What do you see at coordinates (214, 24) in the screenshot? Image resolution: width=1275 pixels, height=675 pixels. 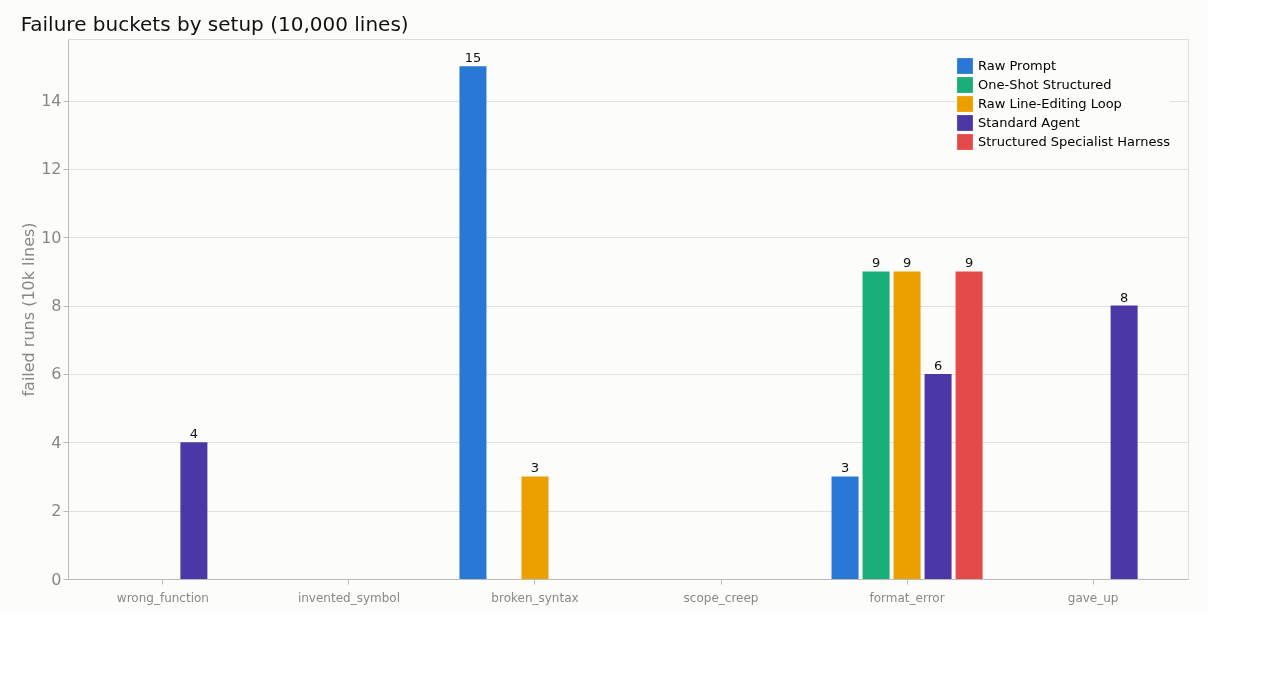 I see `chart-title: Failure buckets by setup (10,000 lines)` at bounding box center [214, 24].